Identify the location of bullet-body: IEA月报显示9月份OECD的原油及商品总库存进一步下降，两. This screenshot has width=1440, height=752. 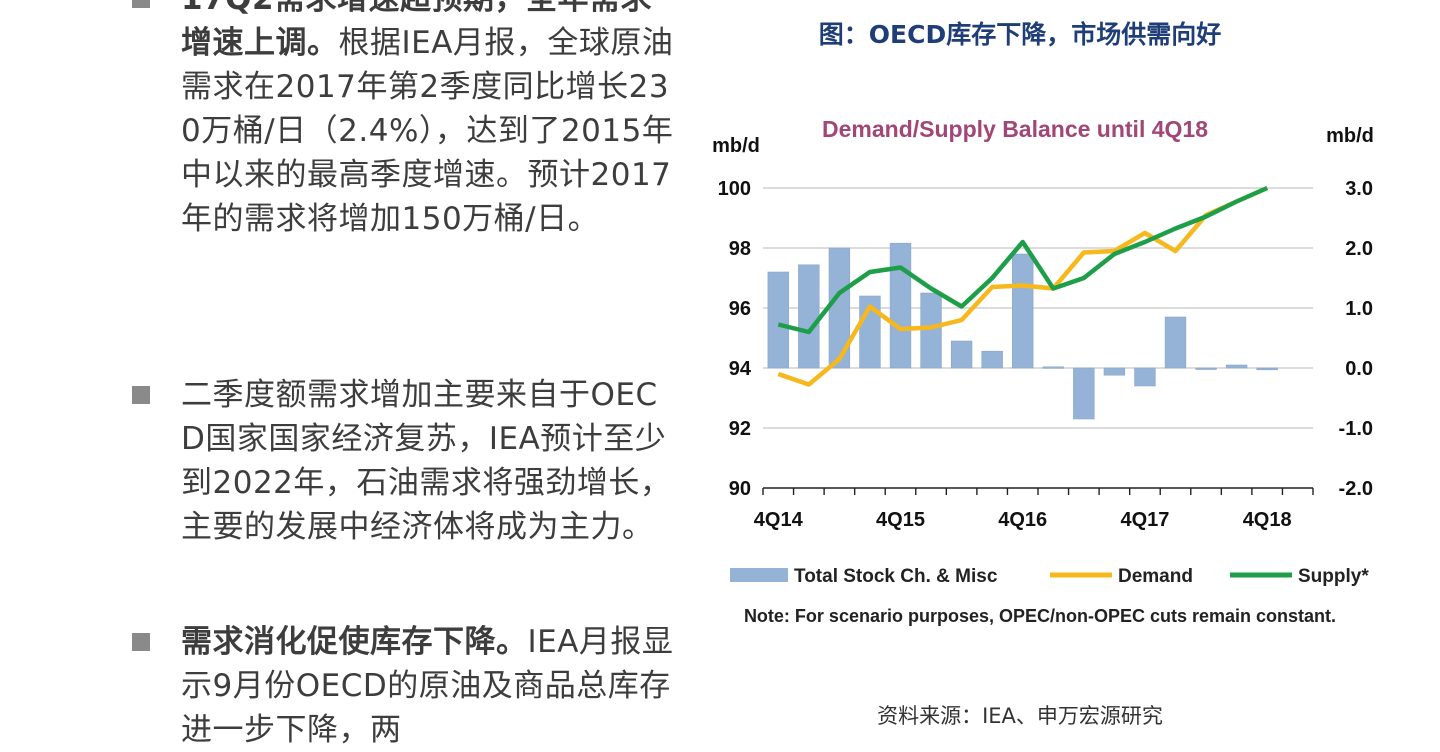
(427, 686).